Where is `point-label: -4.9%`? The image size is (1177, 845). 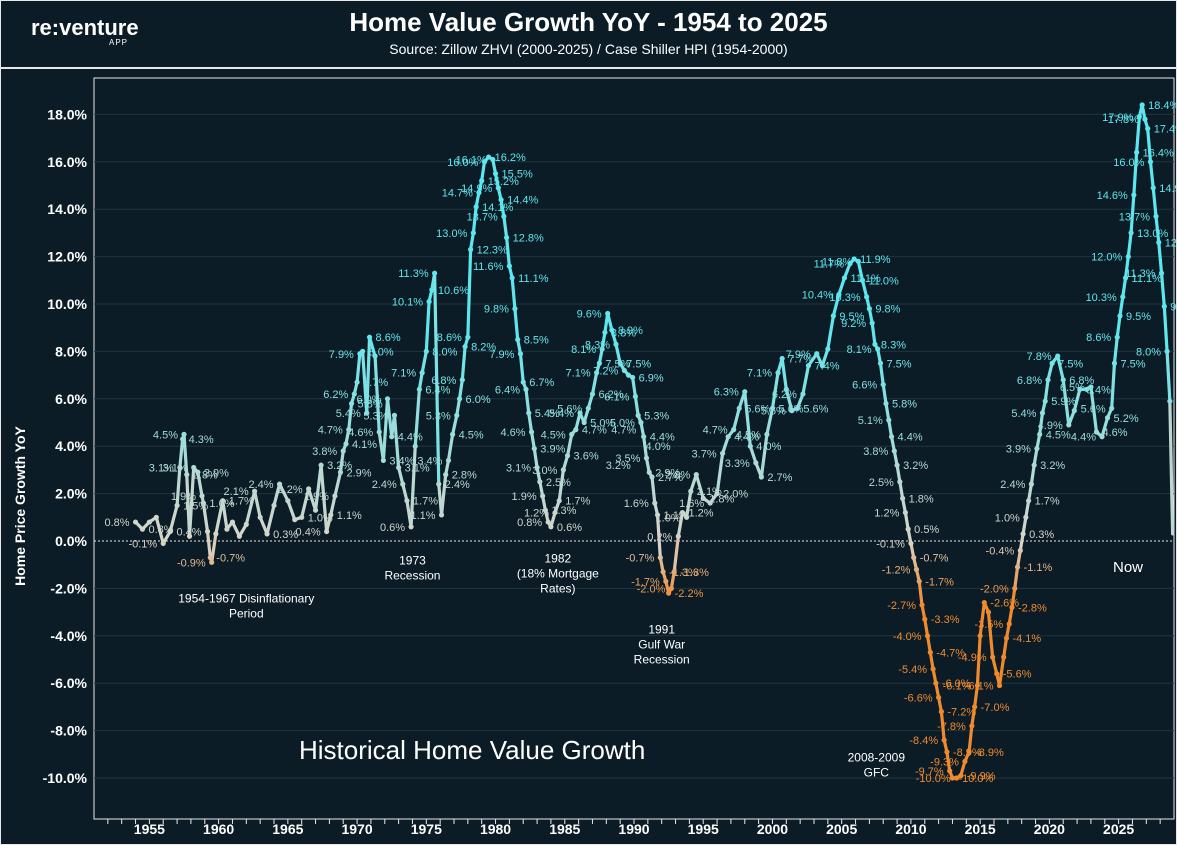 point-label: -4.9% is located at coordinates (972, 658).